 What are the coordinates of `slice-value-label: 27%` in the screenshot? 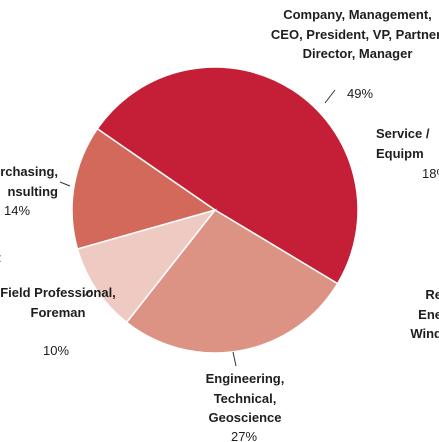 It's located at (244, 435).